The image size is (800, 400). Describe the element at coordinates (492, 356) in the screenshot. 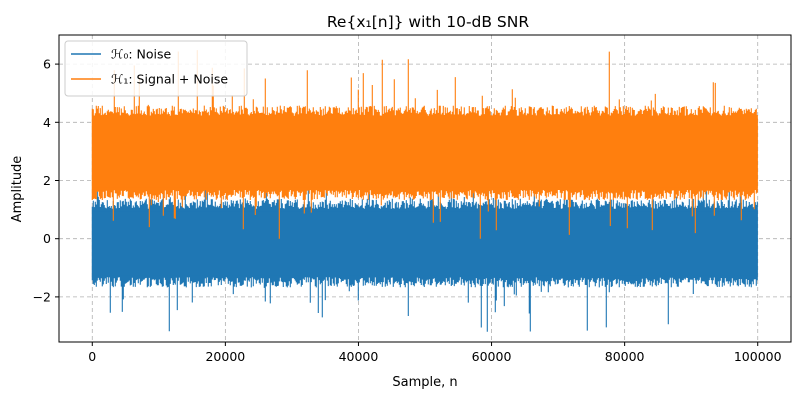

I see `x-tick-label: 60000` at that location.